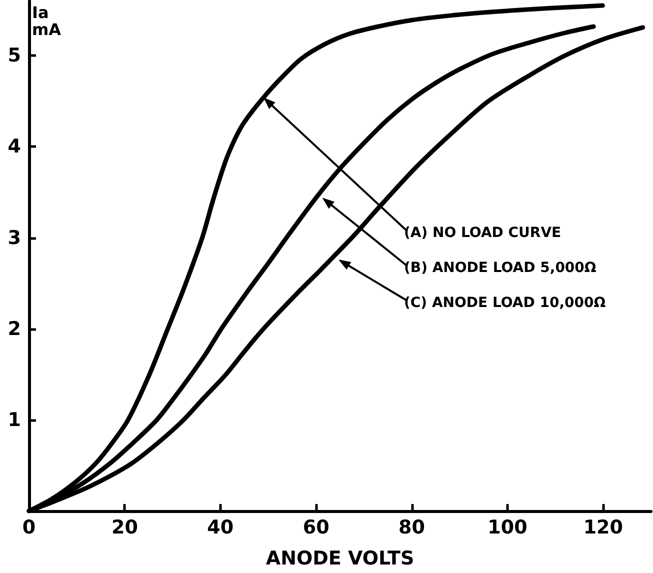  What do you see at coordinates (124, 527) in the screenshot?
I see `x-tick-label: 20` at bounding box center [124, 527].